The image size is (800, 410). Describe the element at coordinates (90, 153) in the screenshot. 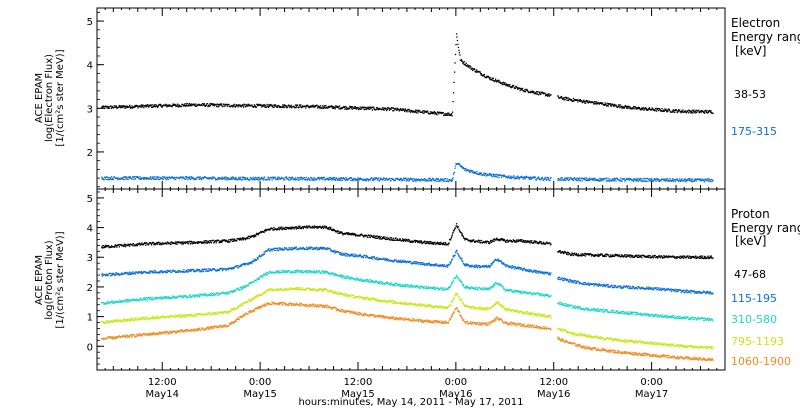

I see `electron-ytick-label-2: 2` at that location.